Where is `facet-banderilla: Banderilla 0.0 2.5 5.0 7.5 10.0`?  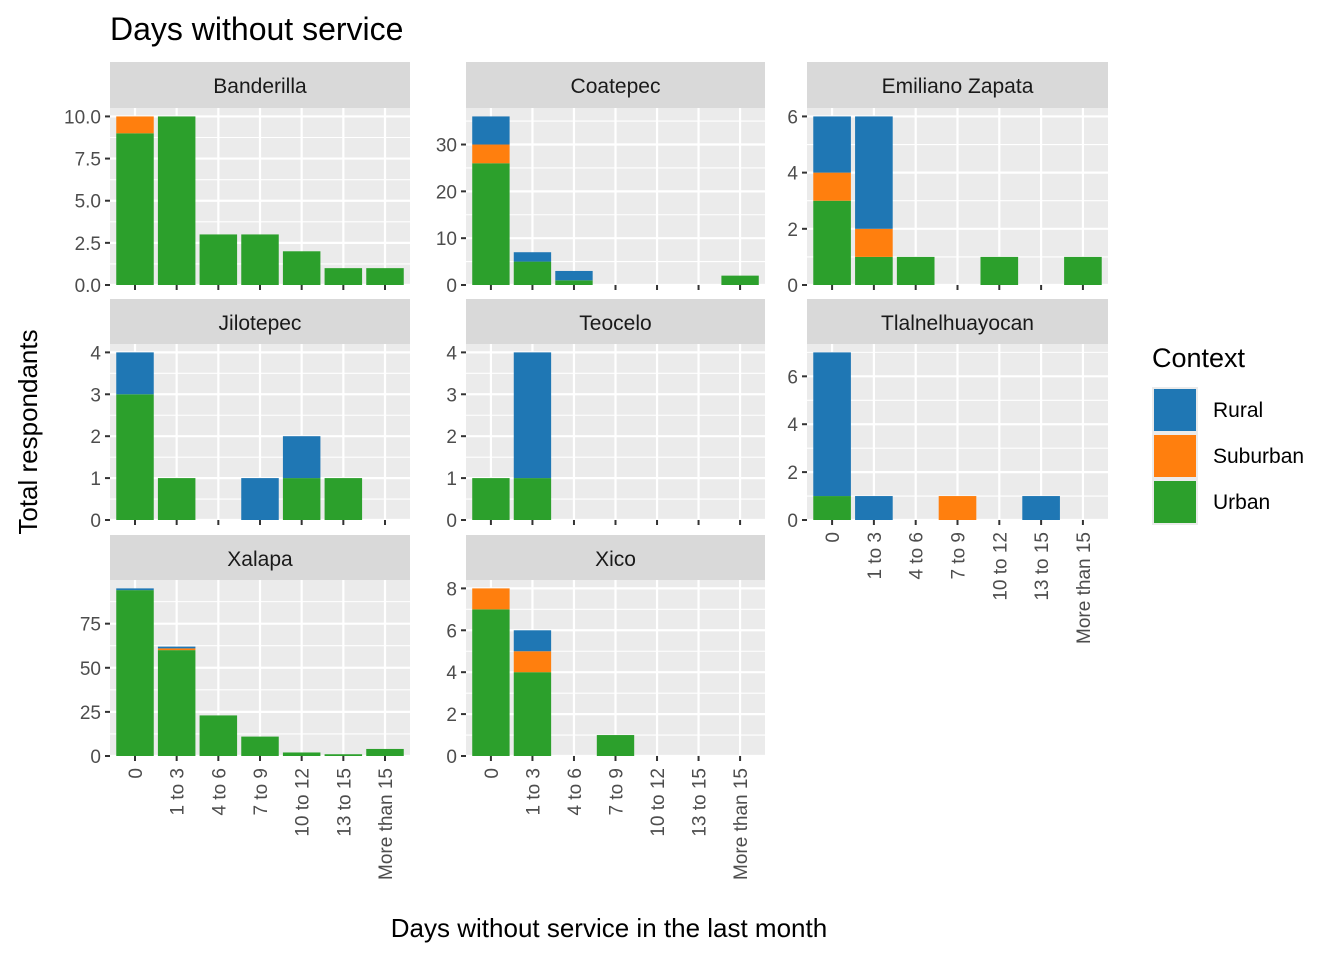
facet-banderilla: Banderilla 0.0 2.5 5.0 7.5 10.0 is located at coordinates (237, 179).